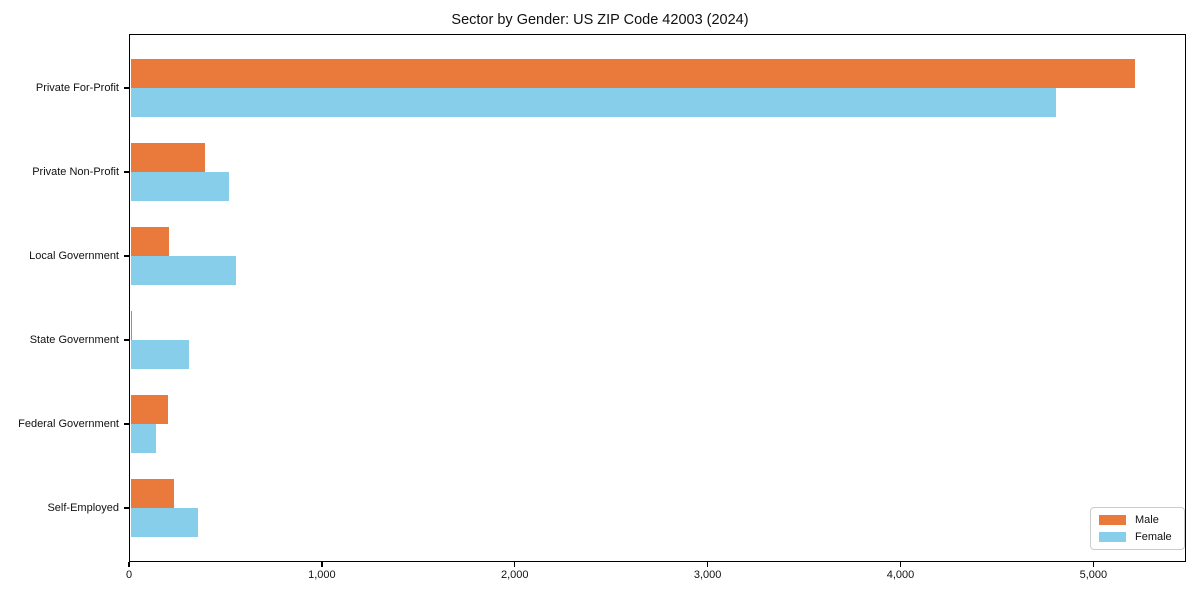 The width and height of the screenshot is (1200, 600). I want to click on legend-item-female: Female, so click(1135, 537).